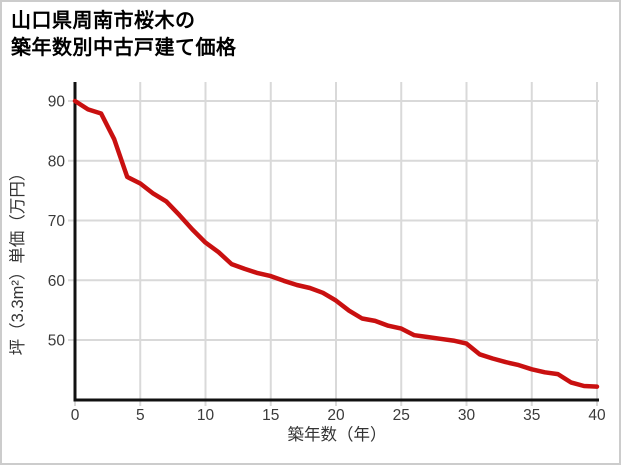  I want to click on y-tick-label: 50, so click(57, 341).